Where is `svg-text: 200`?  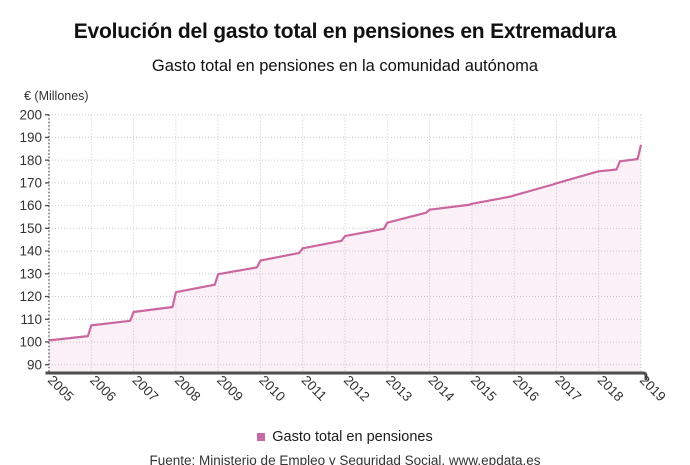
svg-text: 200 is located at coordinates (30, 114).